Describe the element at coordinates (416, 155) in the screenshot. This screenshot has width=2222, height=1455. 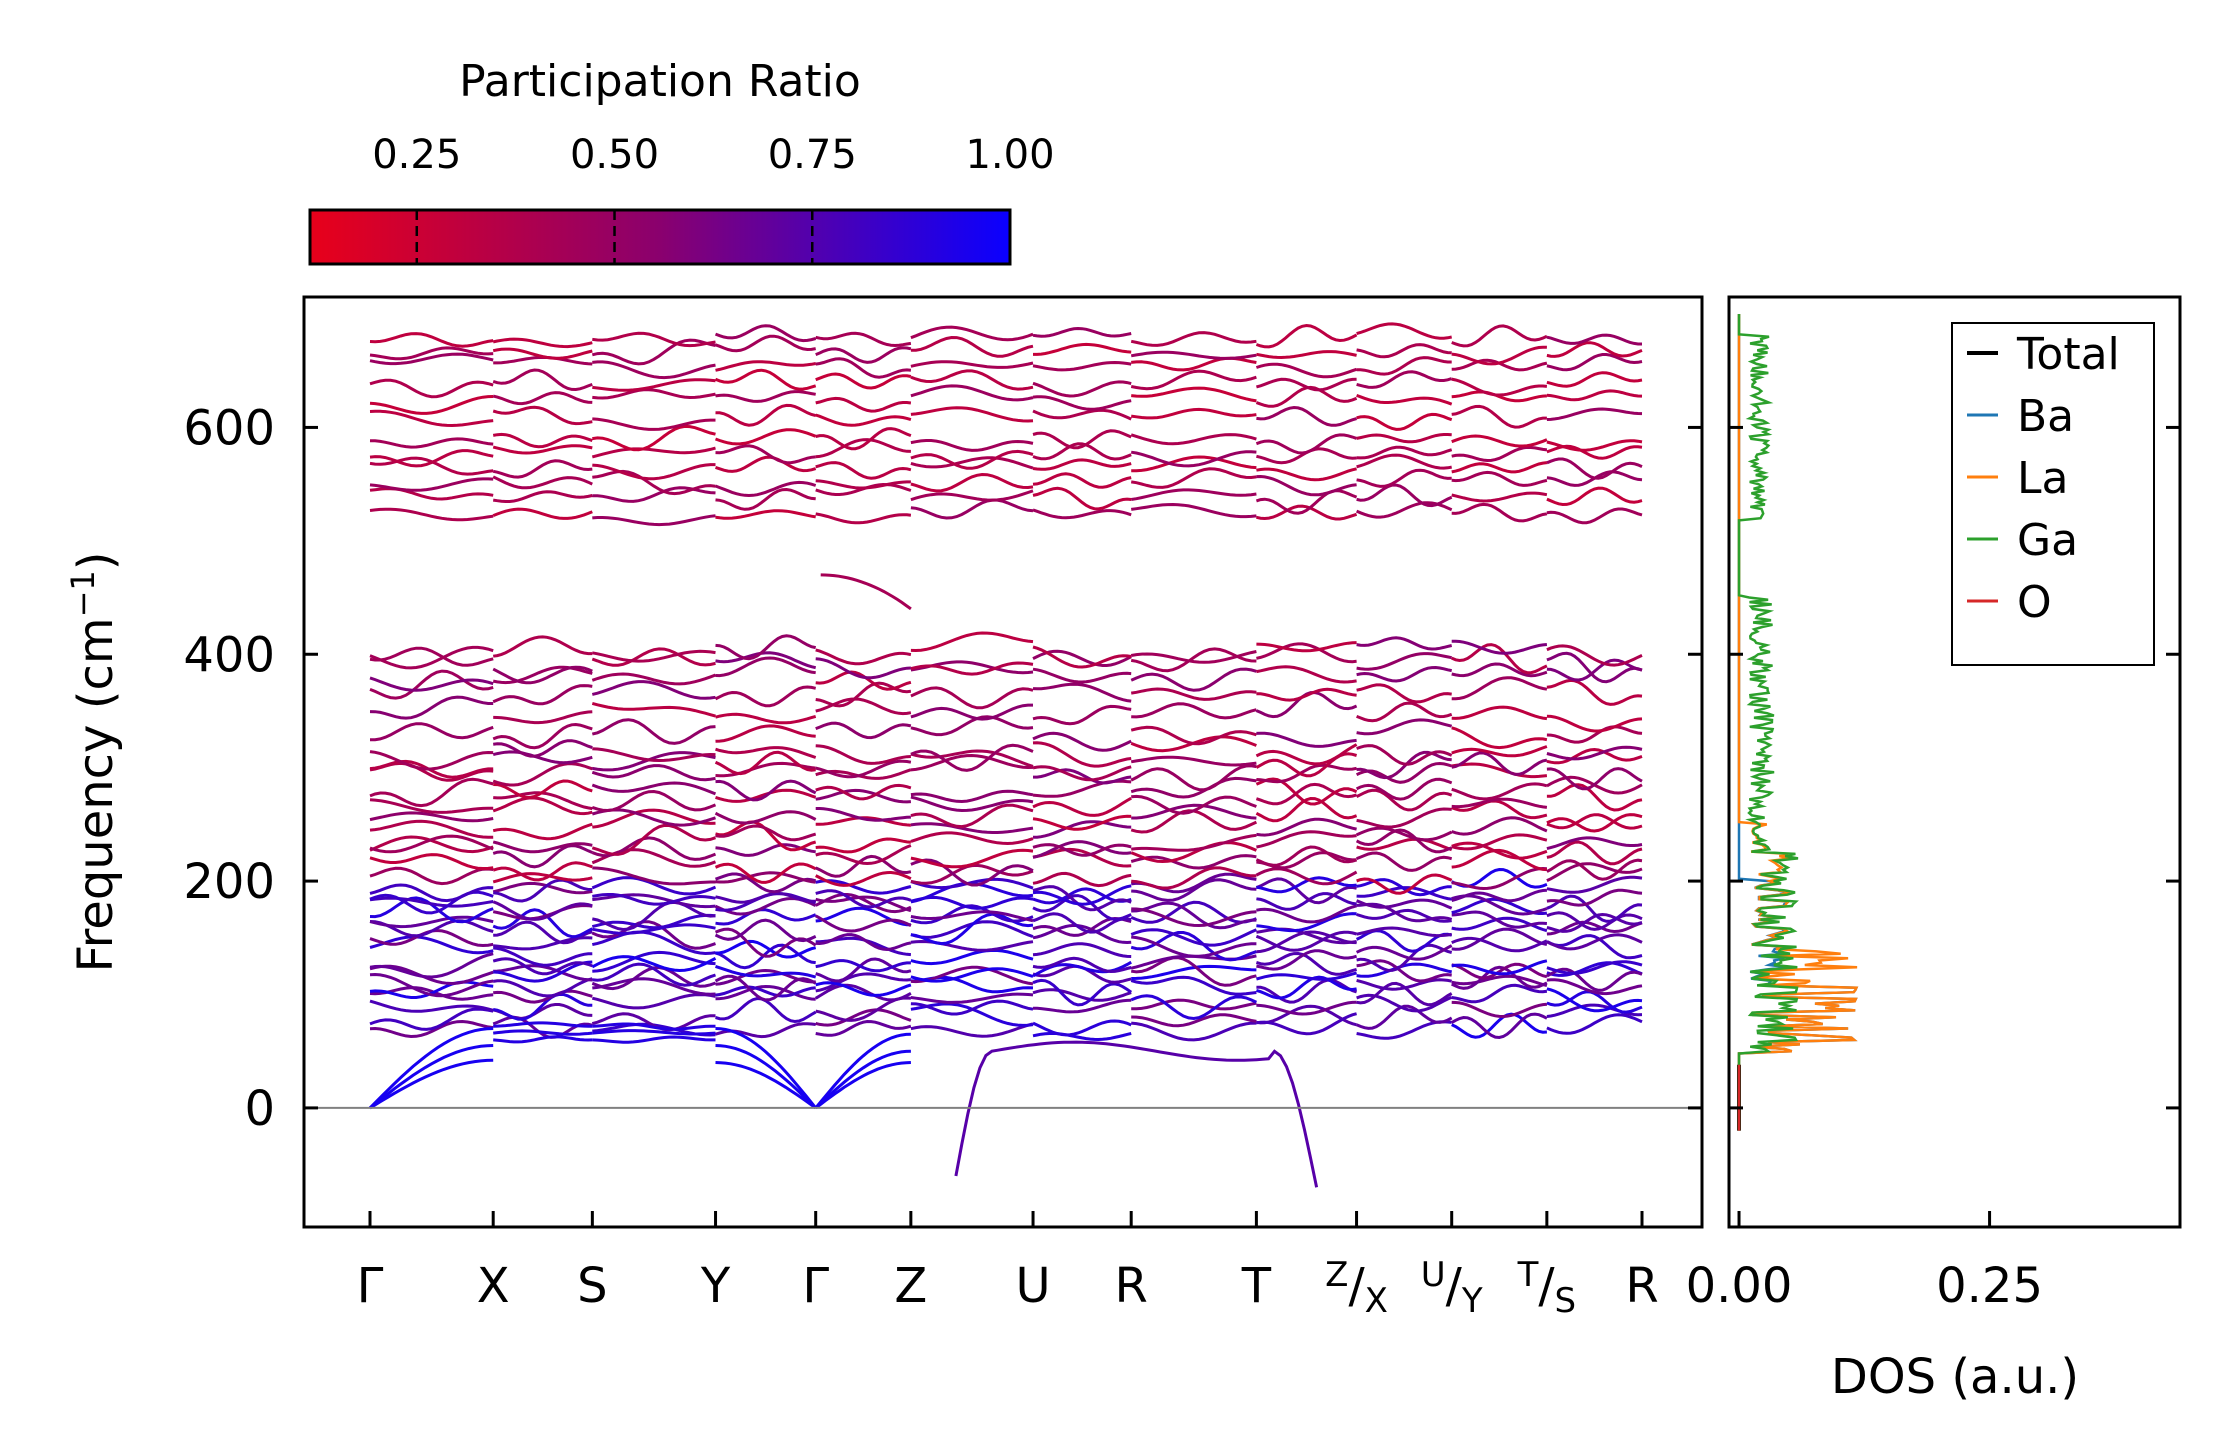
I see `colorbar-tick-label: 0.25` at that location.